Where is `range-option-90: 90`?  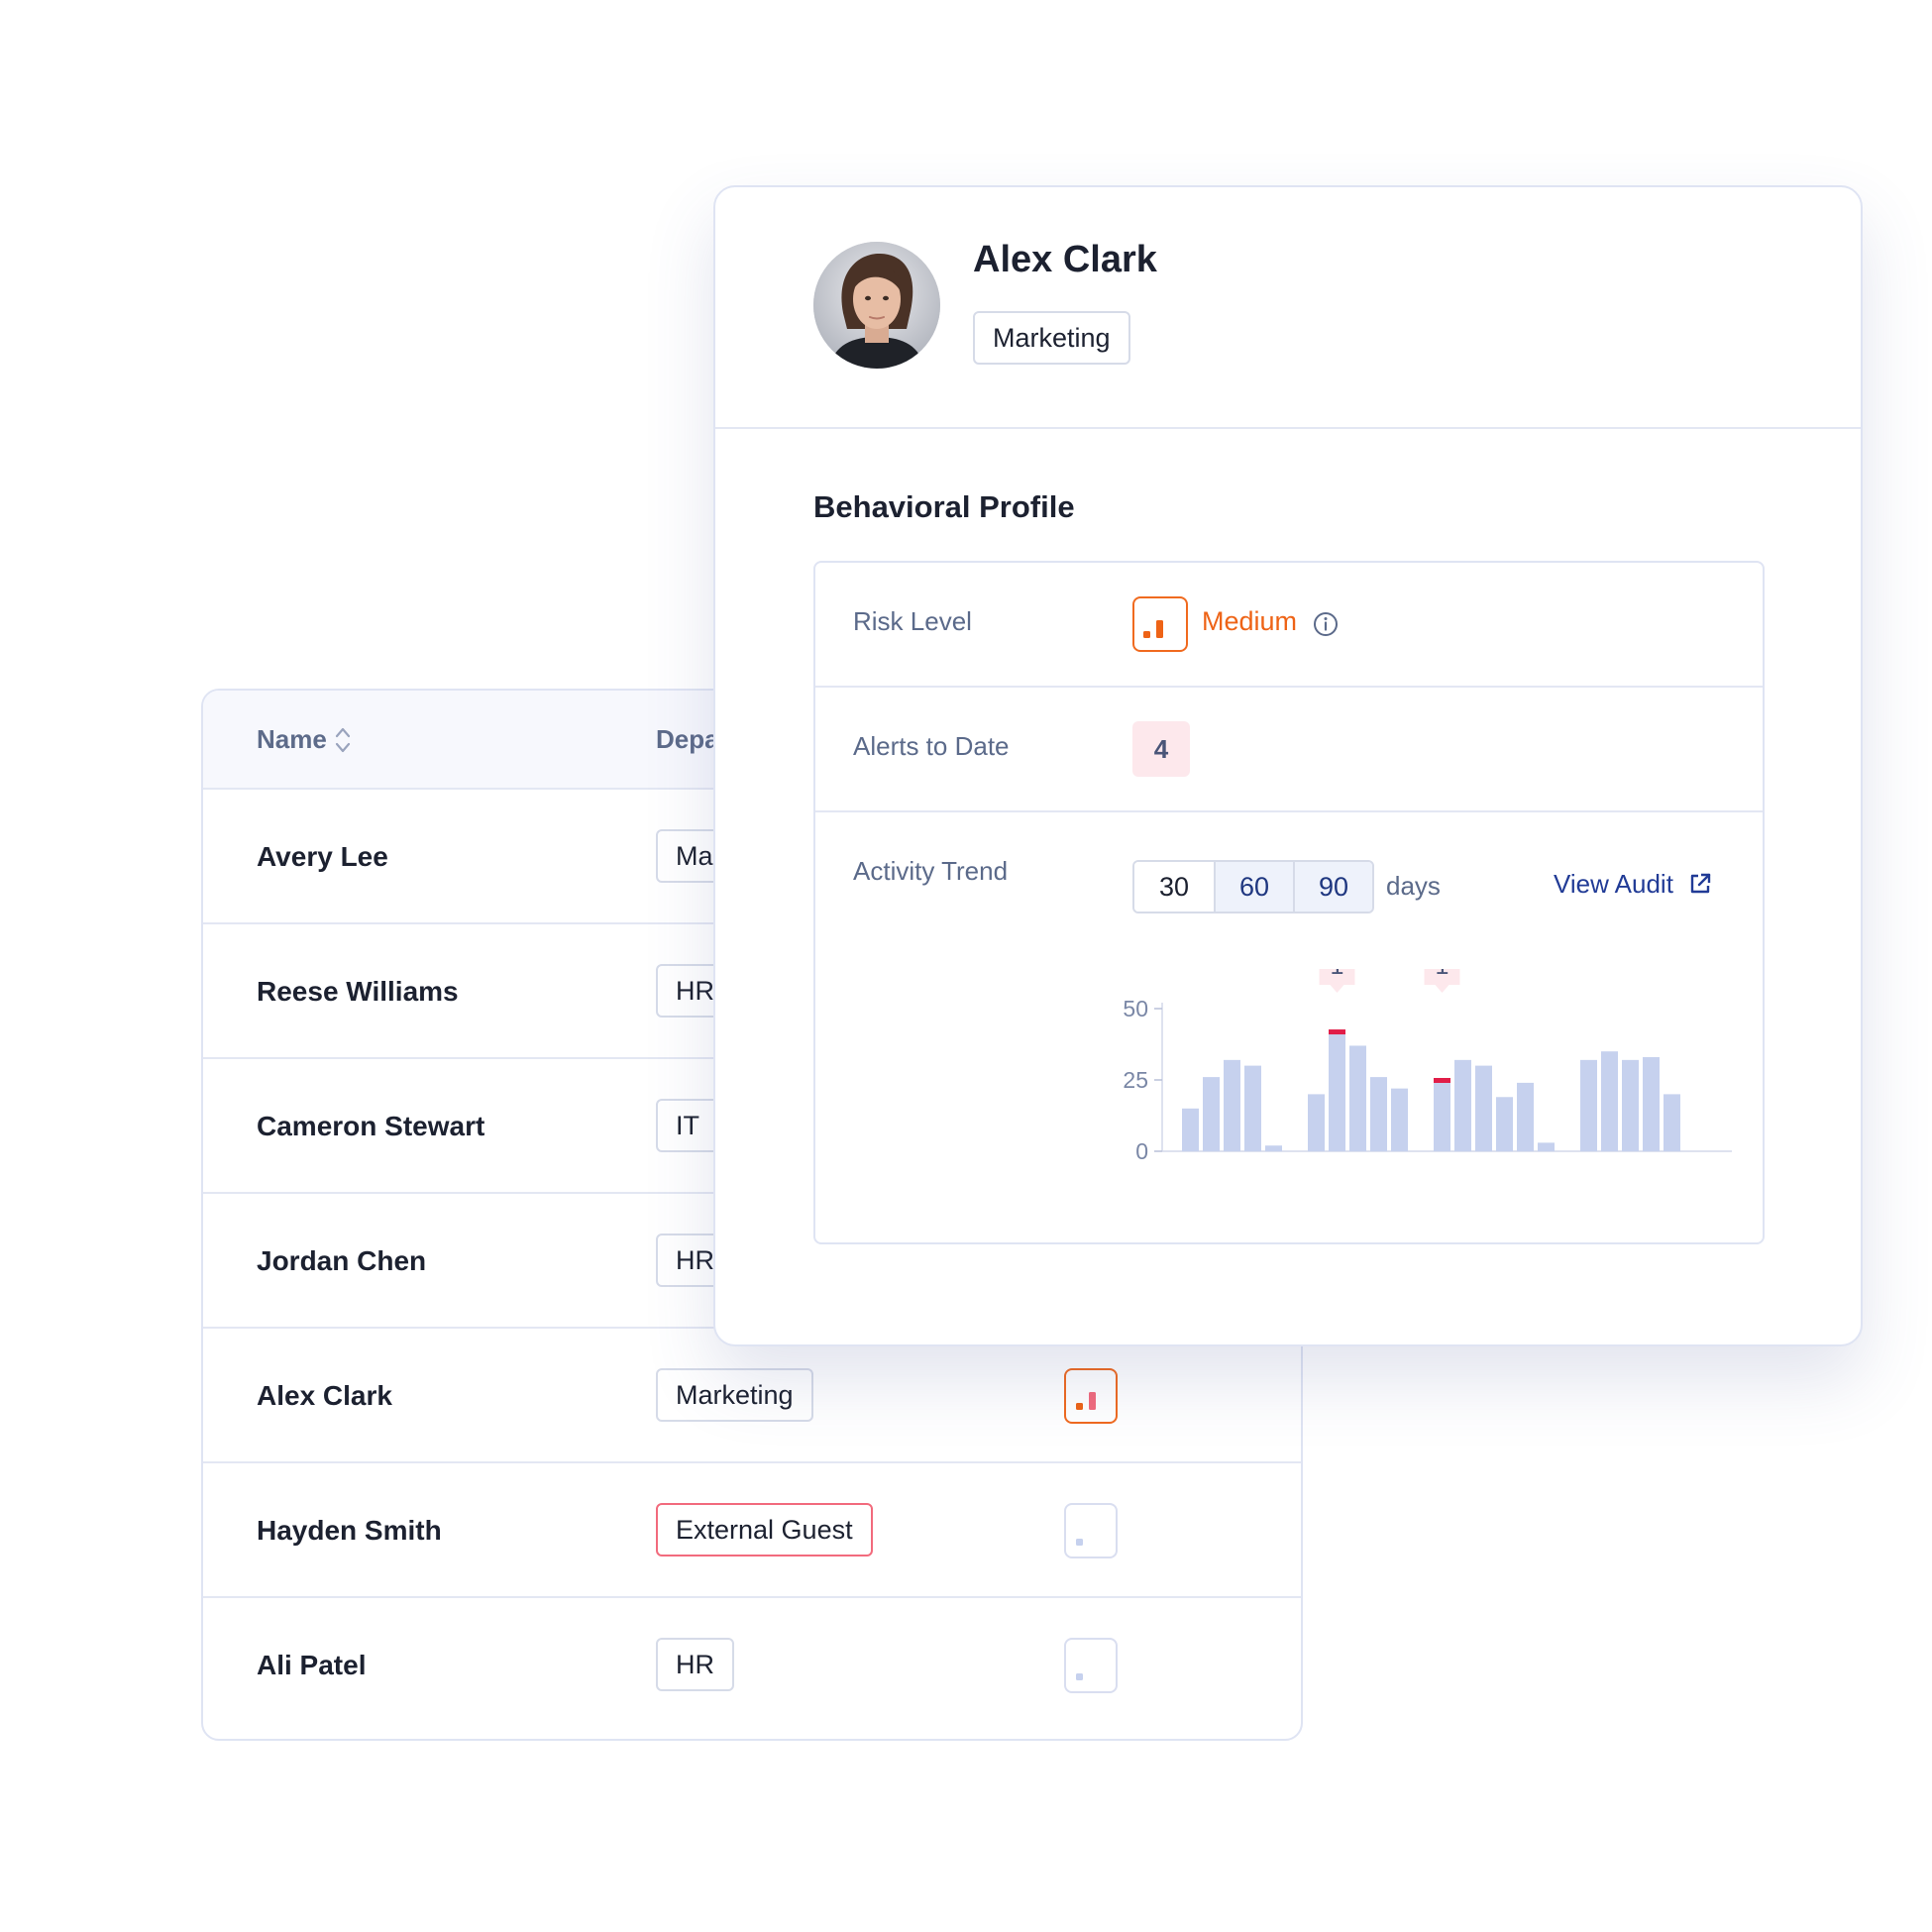
range-option-90: 90 is located at coordinates (1333, 887).